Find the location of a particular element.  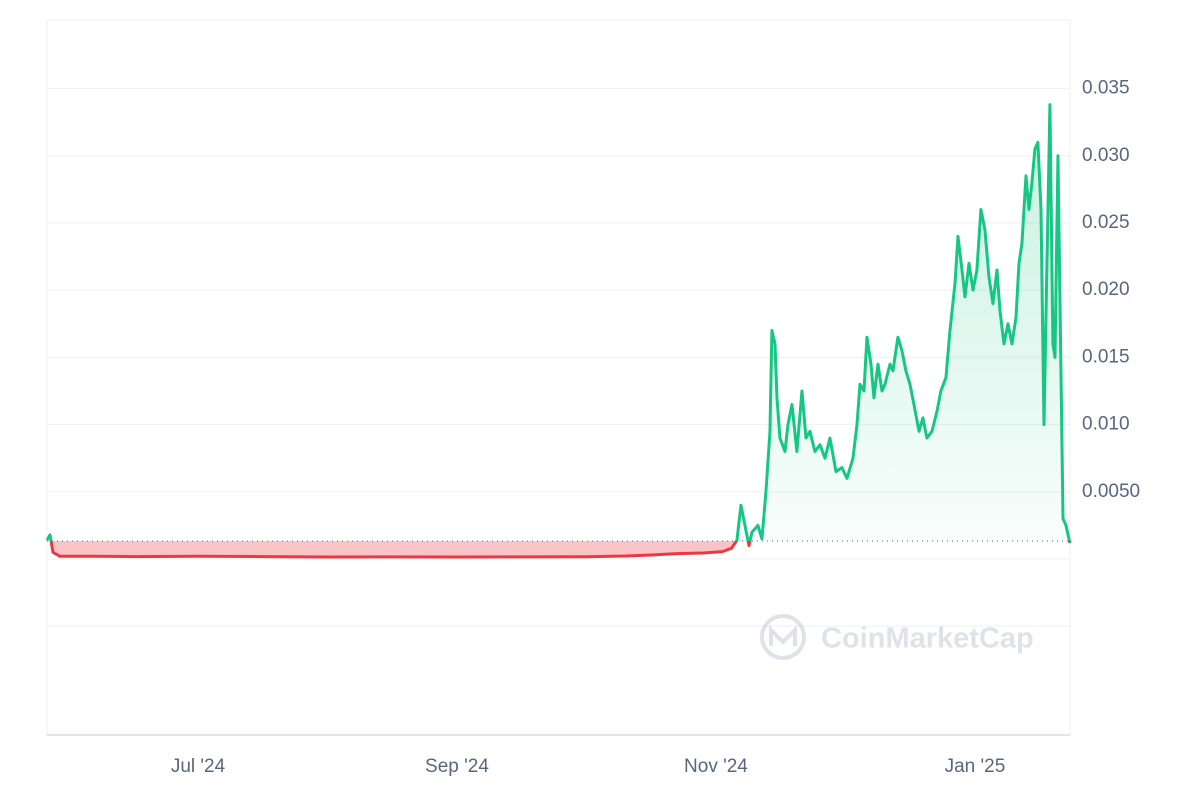

x-tick-label: Nov '24 is located at coordinates (716, 766).